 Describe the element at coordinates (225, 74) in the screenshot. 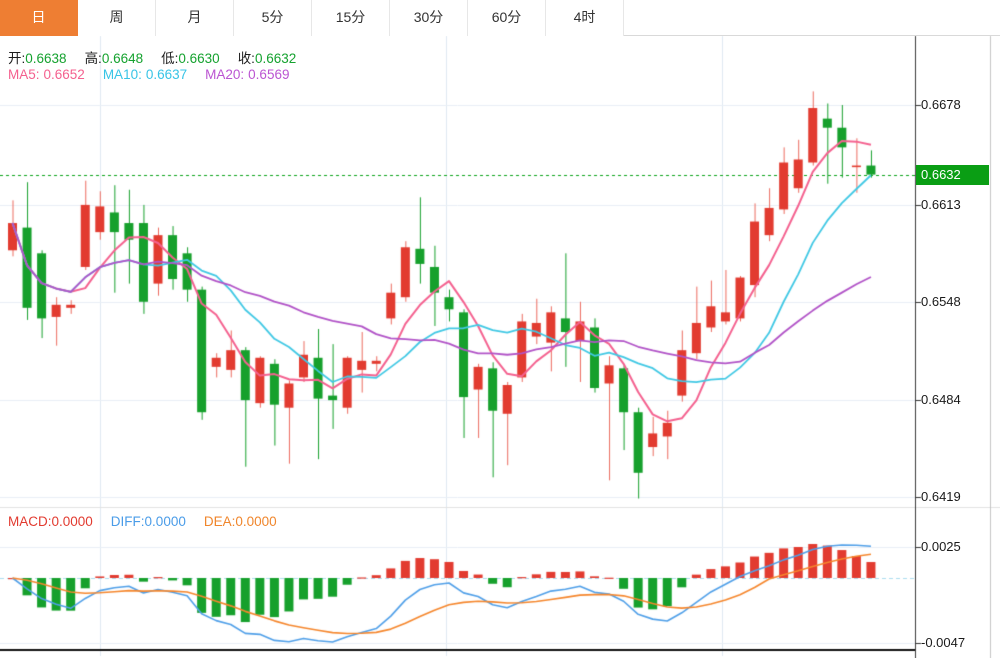

I see `ma20-label: MA20:` at that location.